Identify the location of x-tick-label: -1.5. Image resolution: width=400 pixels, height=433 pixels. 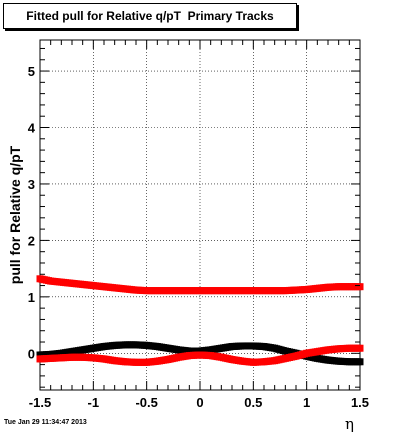
(40, 402).